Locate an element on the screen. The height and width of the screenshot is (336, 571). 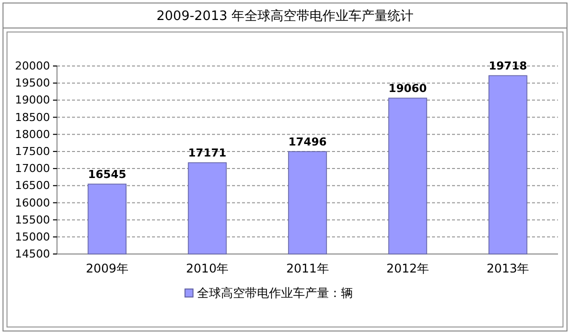
y-tick-label: 18500 is located at coordinates (32, 117).